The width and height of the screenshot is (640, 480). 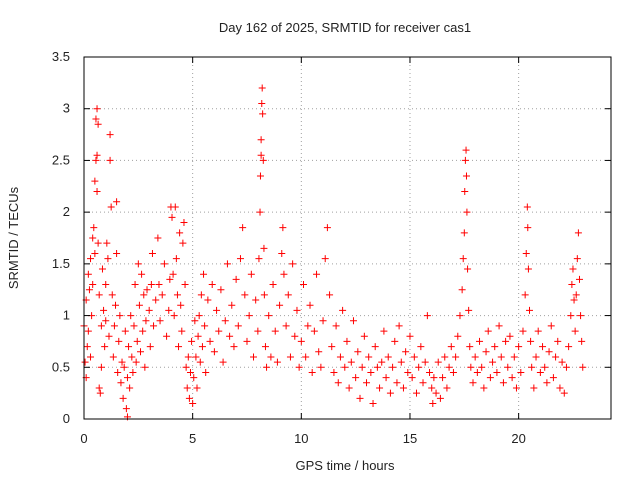 I want to click on x-tick-label: 0, so click(x=83, y=438).